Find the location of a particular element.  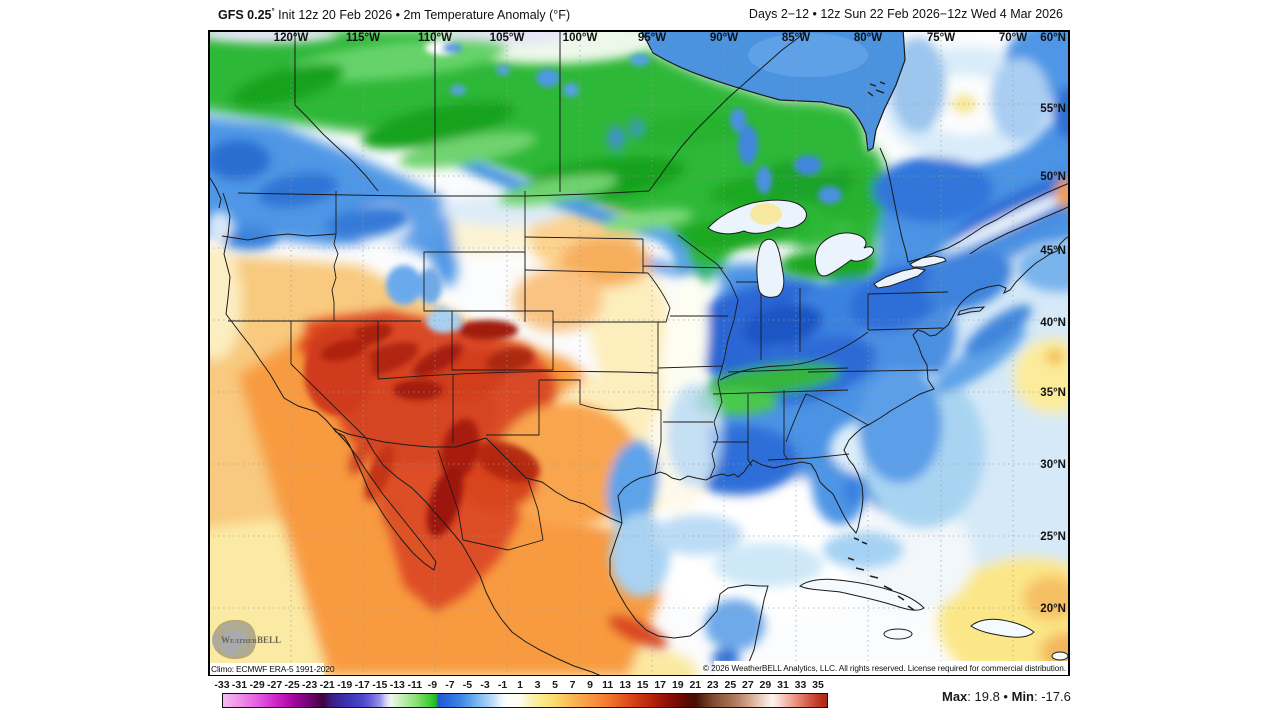

svg-text: WEATHERBELL is located at coordinates (251, 640).